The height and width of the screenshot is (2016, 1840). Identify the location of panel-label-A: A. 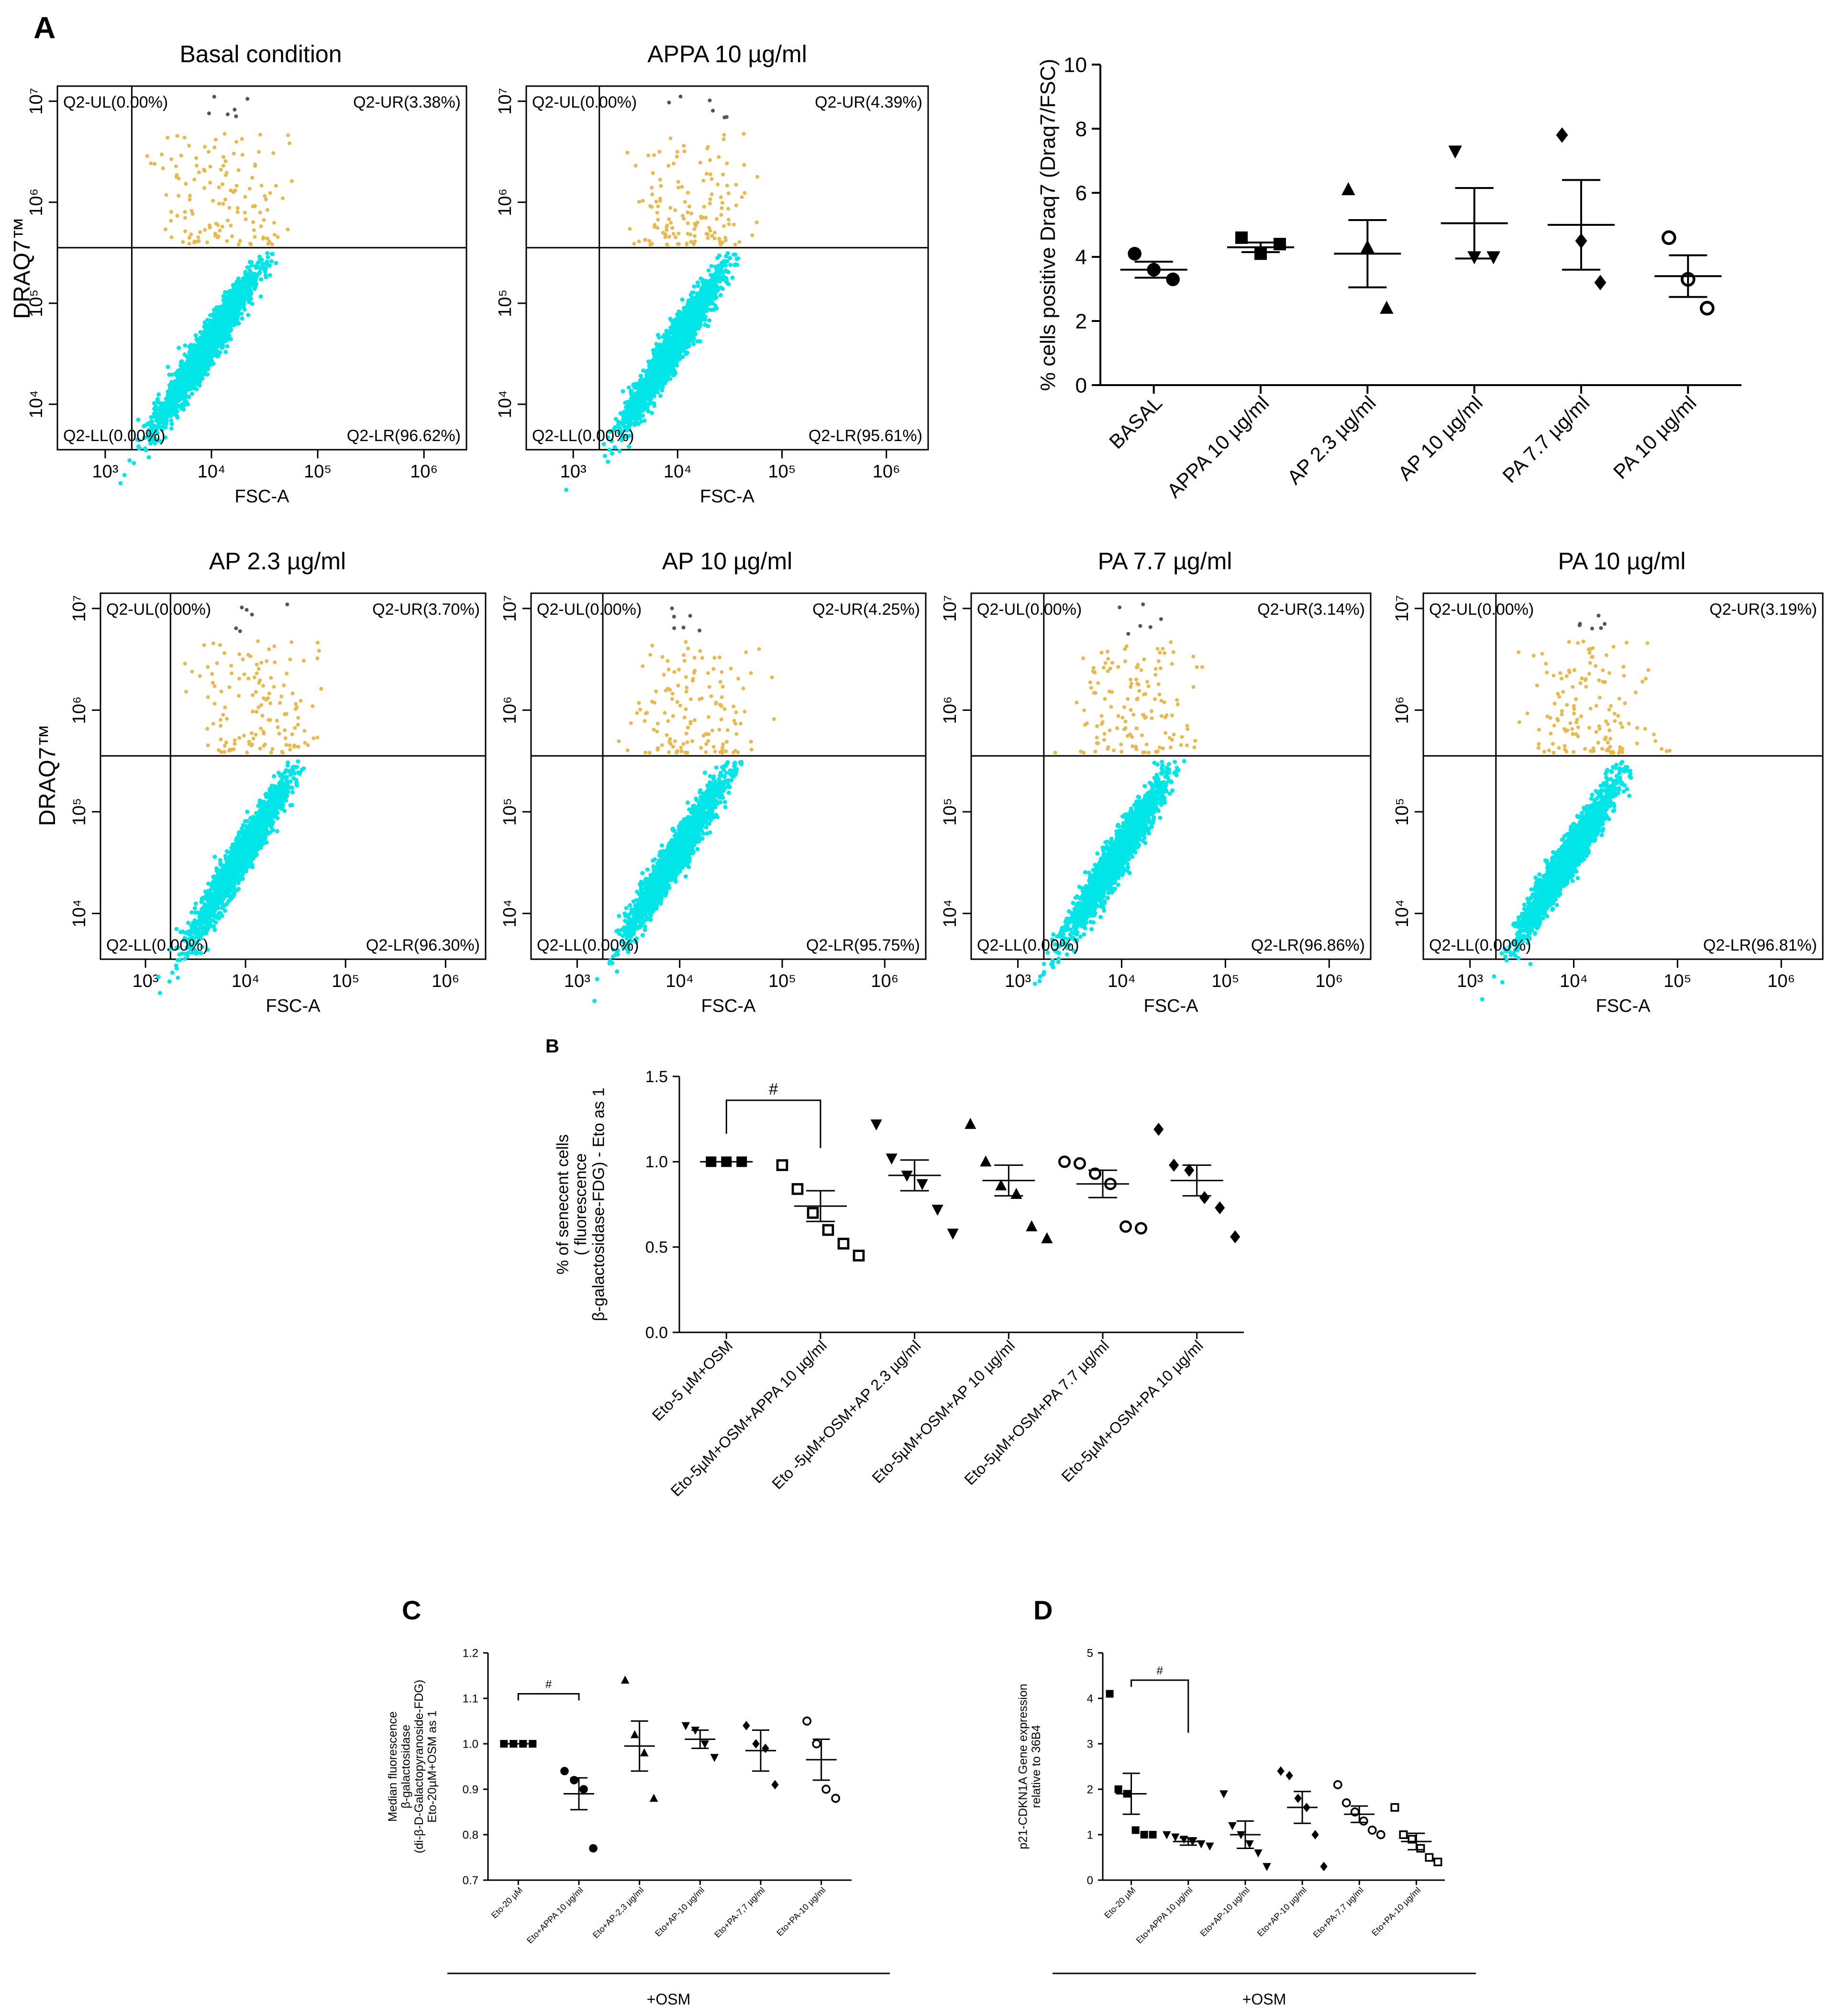
(44, 28).